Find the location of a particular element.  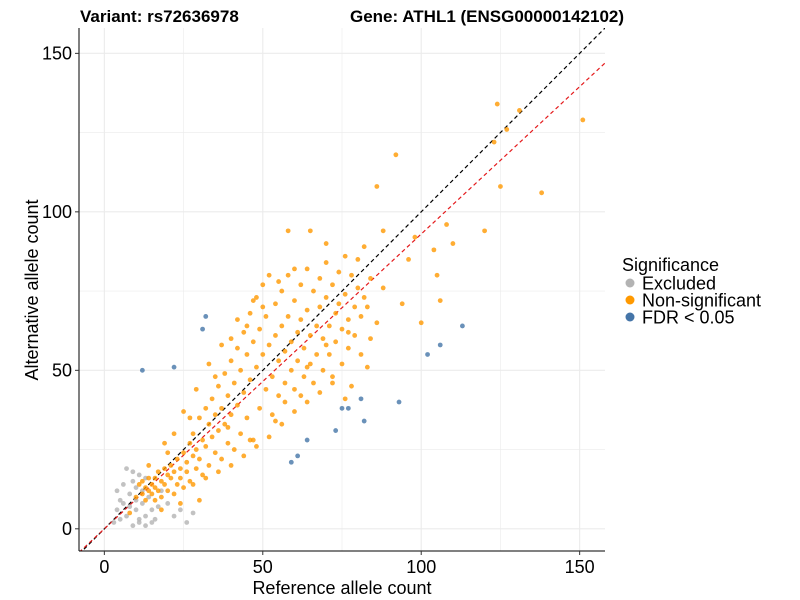

legend-label: FDR < 0.05 is located at coordinates (688, 318).